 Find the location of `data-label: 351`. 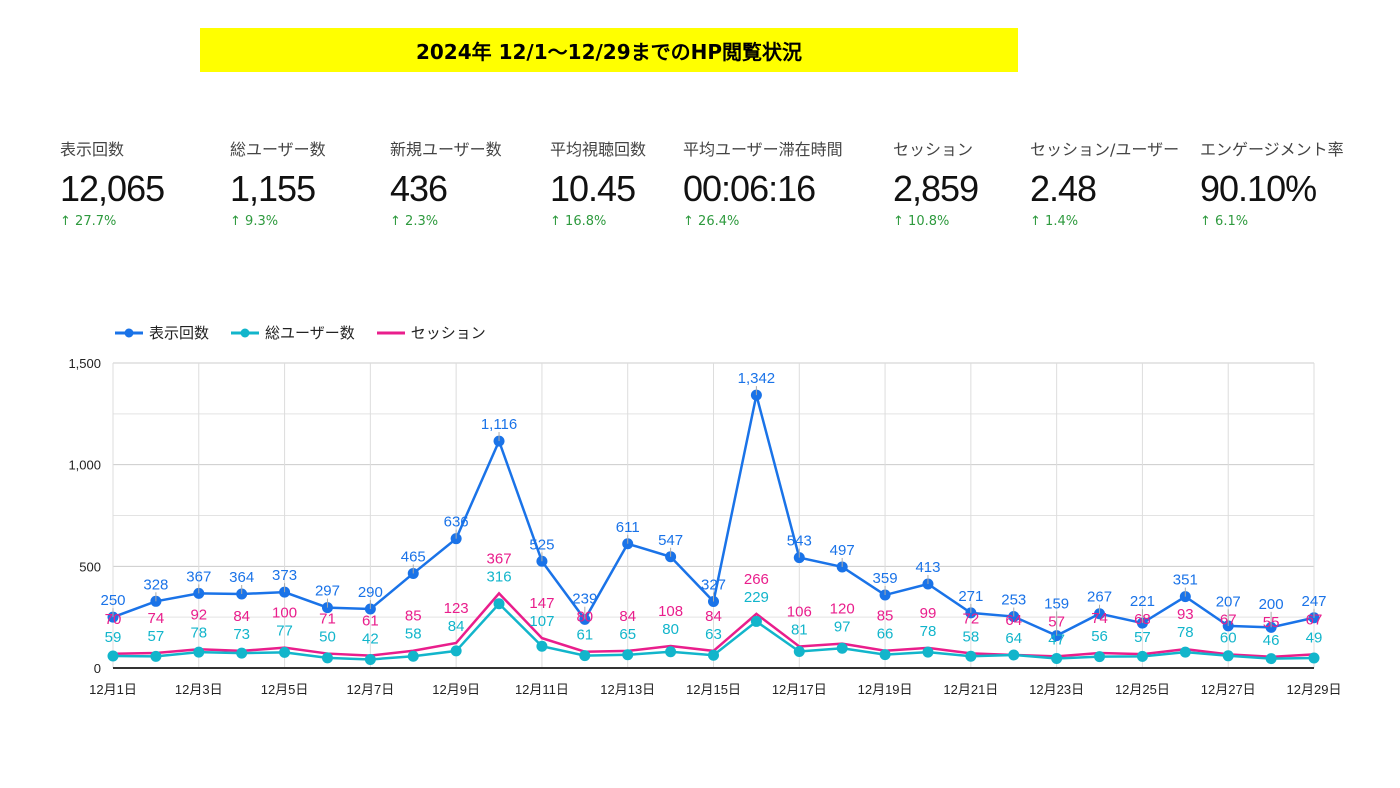

data-label: 351 is located at coordinates (1185, 580).